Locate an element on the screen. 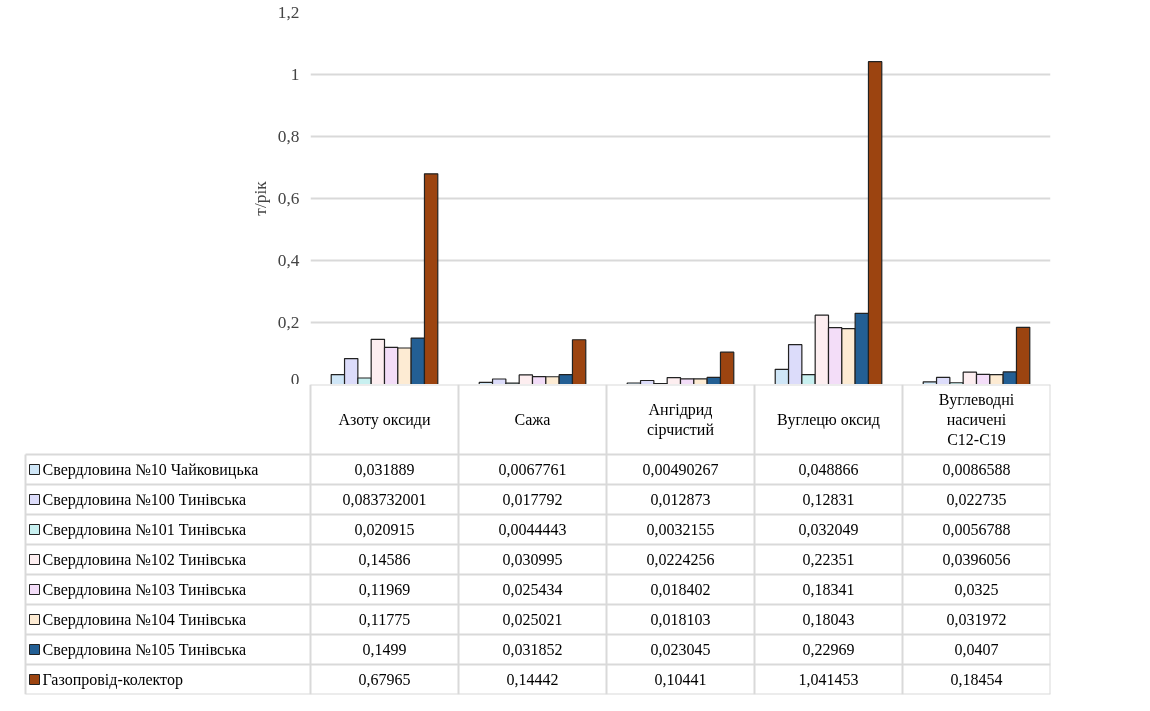  x-tick-label: Вуглецю оксид is located at coordinates (828, 420).